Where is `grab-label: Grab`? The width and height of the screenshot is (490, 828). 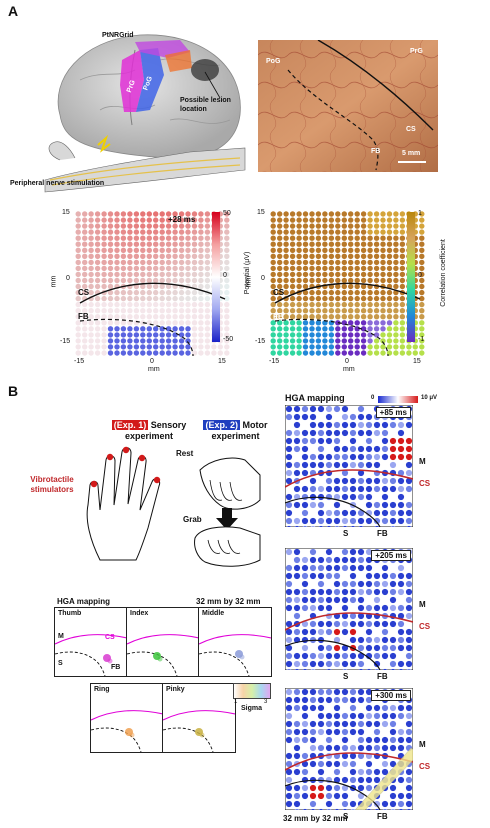 grab-label: Grab is located at coordinates (192, 519).